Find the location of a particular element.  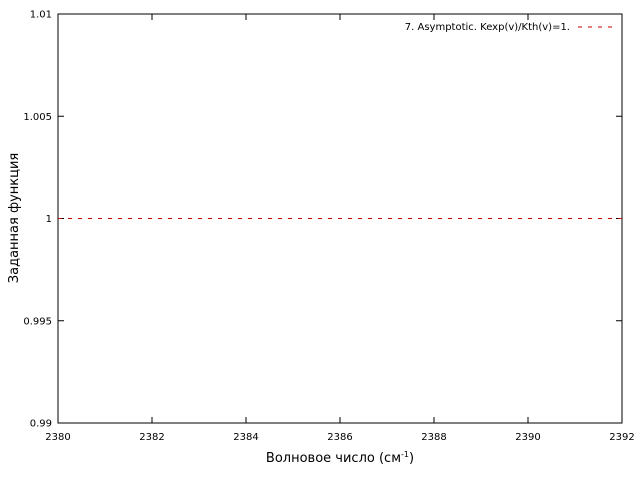

legend: 7. Asymptotic. Kexp(v)/Kth(v)=1. is located at coordinates (508, 27).